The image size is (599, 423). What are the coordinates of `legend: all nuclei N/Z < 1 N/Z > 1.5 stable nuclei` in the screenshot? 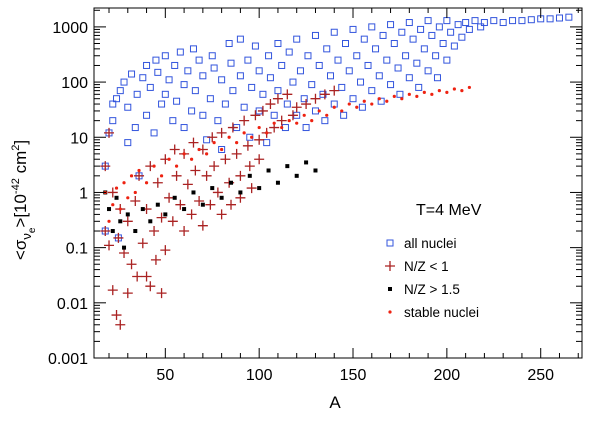 It's located at (432, 278).